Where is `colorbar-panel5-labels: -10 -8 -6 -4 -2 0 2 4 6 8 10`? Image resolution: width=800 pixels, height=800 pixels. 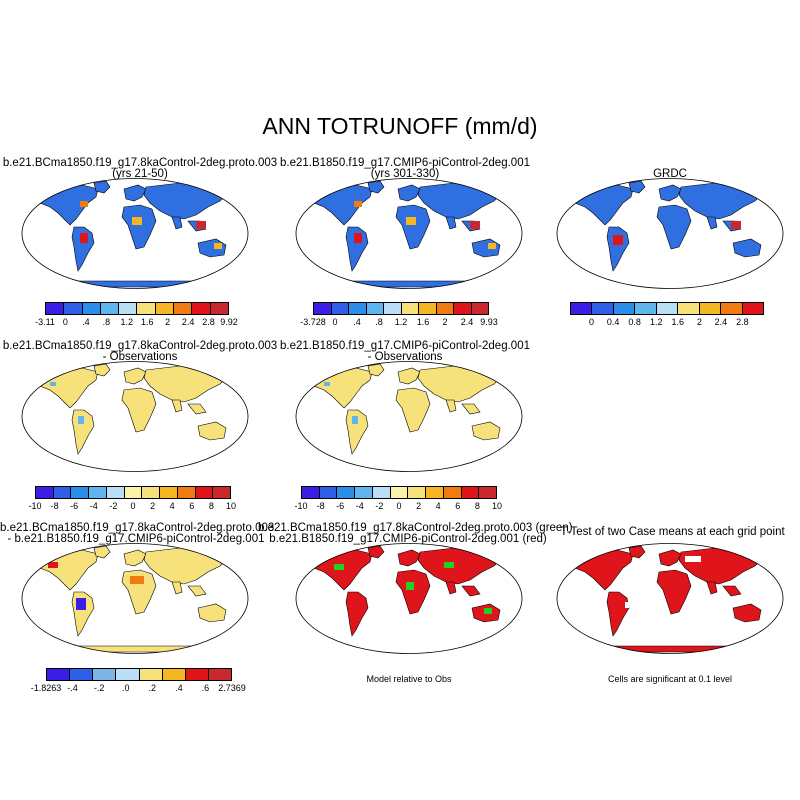
colorbar-panel5-labels: -10 -8 -6 -4 -2 0 2 4 6 8 10 is located at coordinates (398, 507).